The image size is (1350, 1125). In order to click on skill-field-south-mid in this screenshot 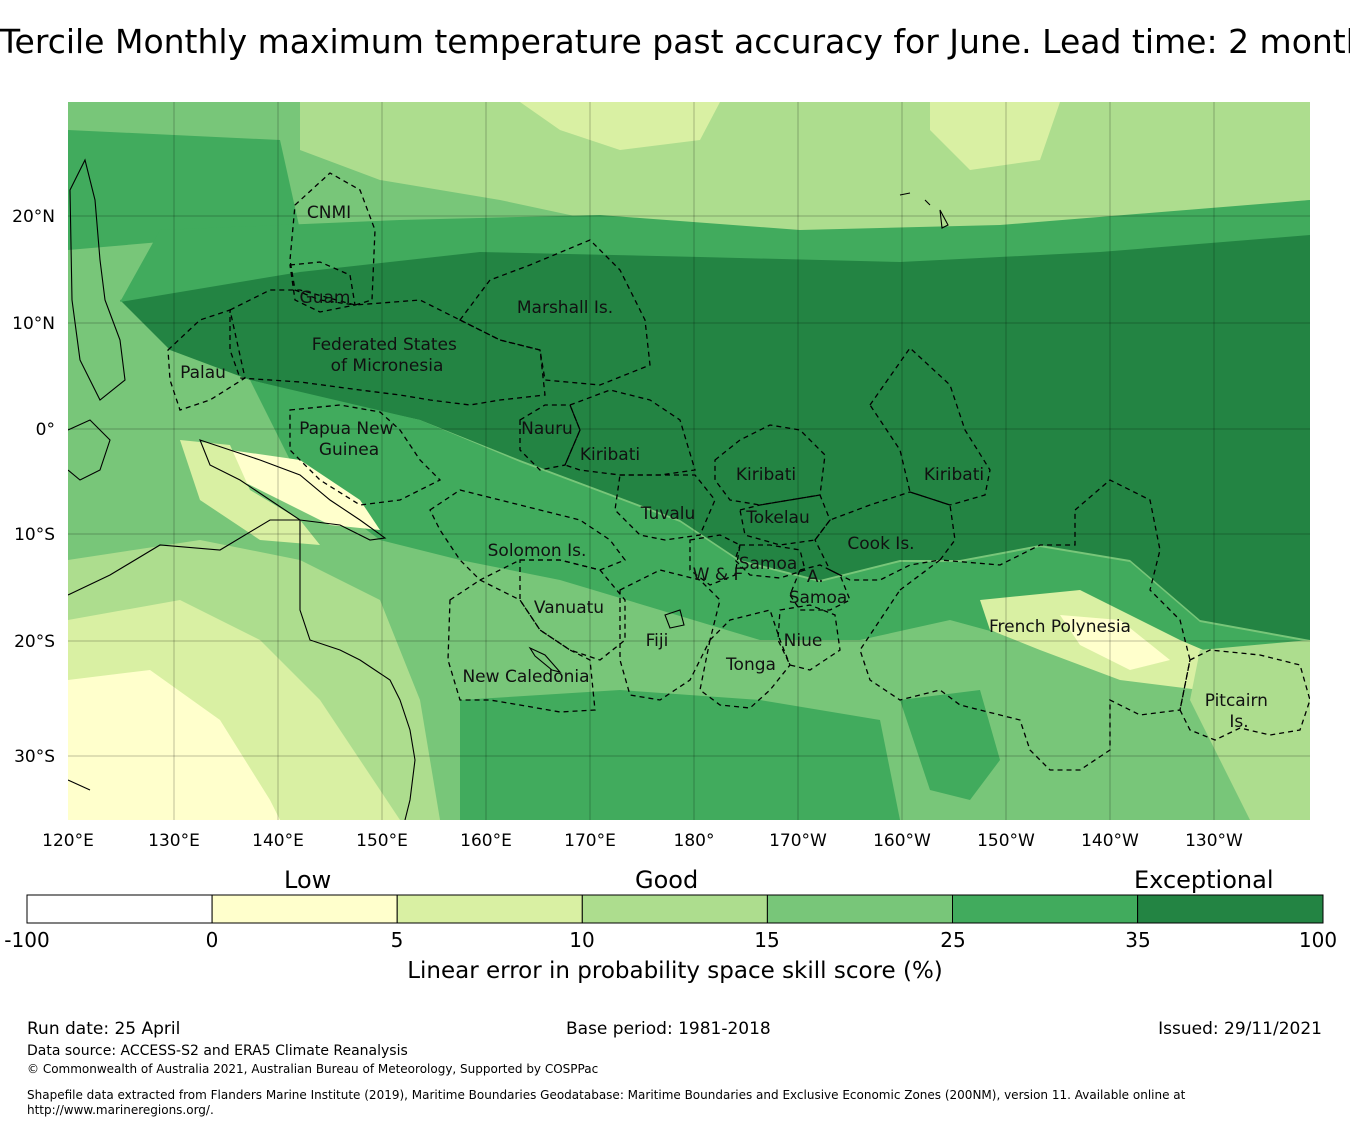, I will do `click(680, 755)`.